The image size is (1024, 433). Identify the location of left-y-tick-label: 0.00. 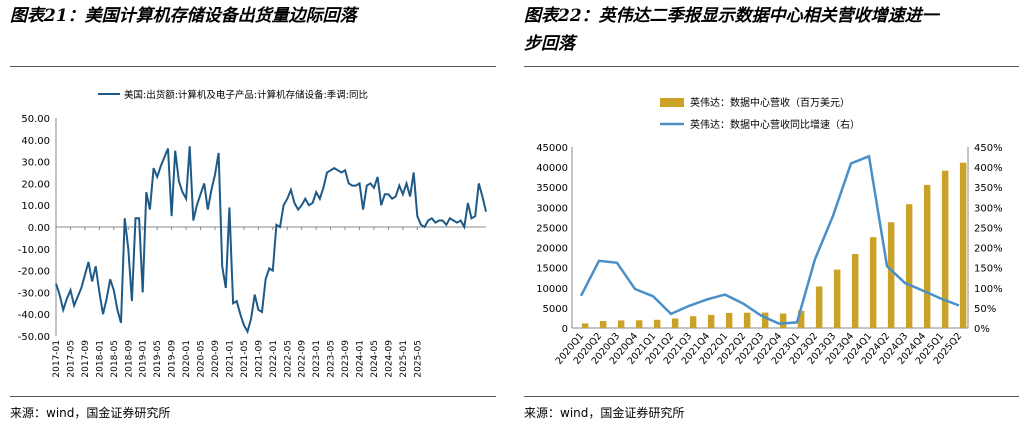
(39, 228).